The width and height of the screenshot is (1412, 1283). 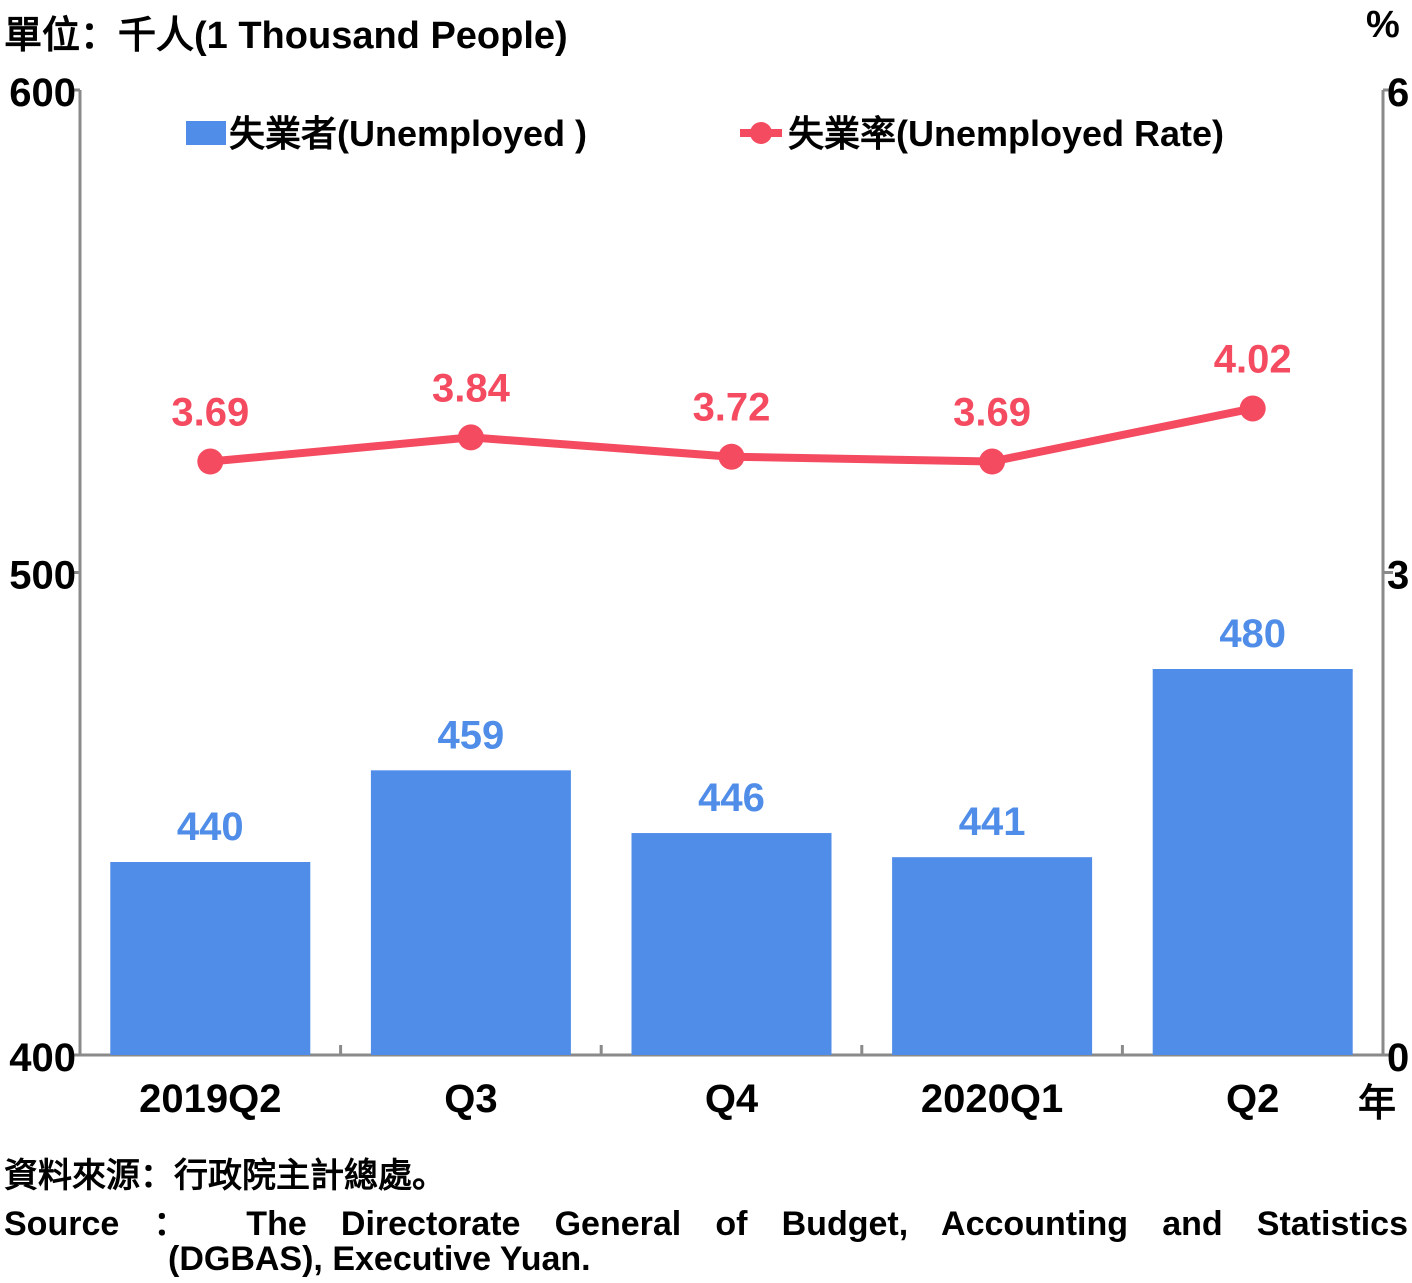 What do you see at coordinates (1383, 25) in the screenshot?
I see `right-axis-unit-label: %` at bounding box center [1383, 25].